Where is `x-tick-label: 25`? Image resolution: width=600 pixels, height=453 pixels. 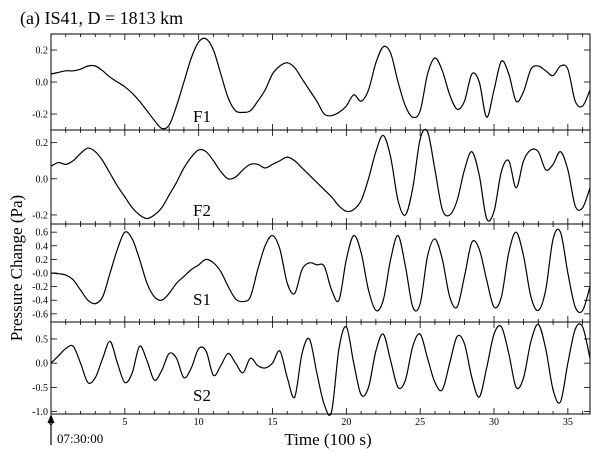
x-tick-label: 25 is located at coordinates (420, 422).